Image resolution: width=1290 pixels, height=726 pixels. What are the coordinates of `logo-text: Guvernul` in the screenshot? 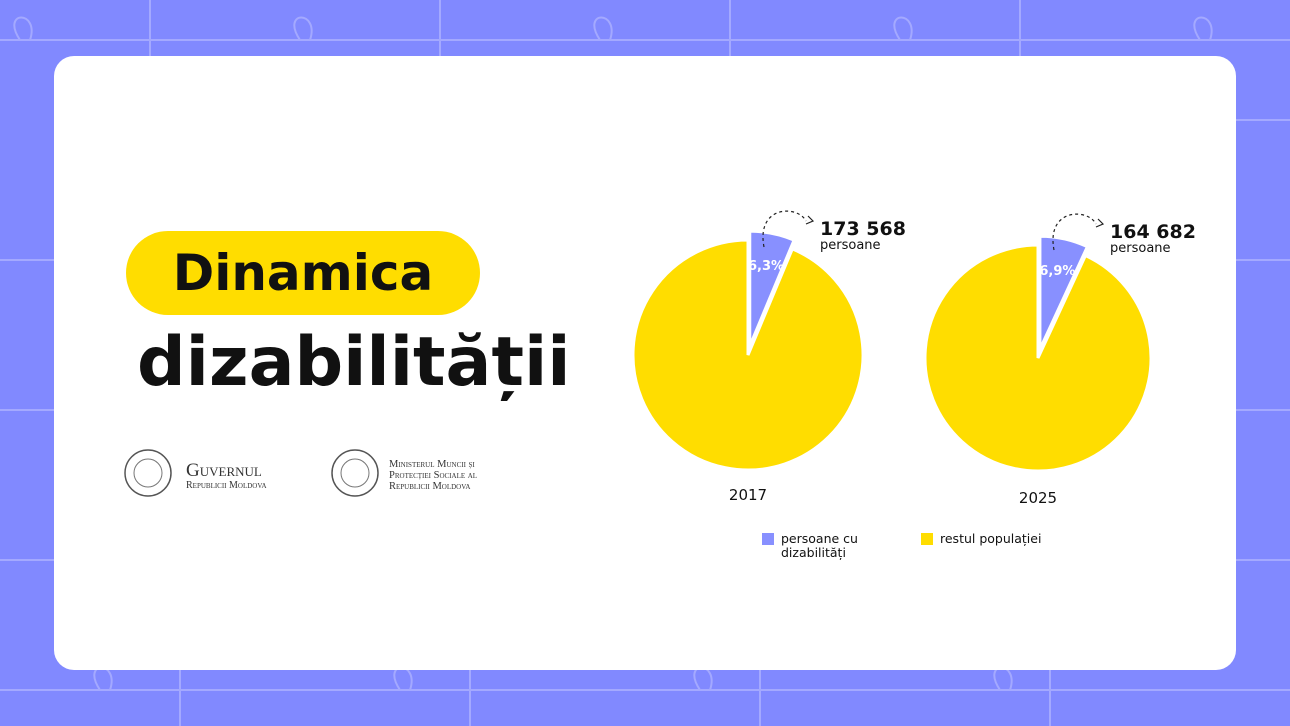 It's located at (224, 470).